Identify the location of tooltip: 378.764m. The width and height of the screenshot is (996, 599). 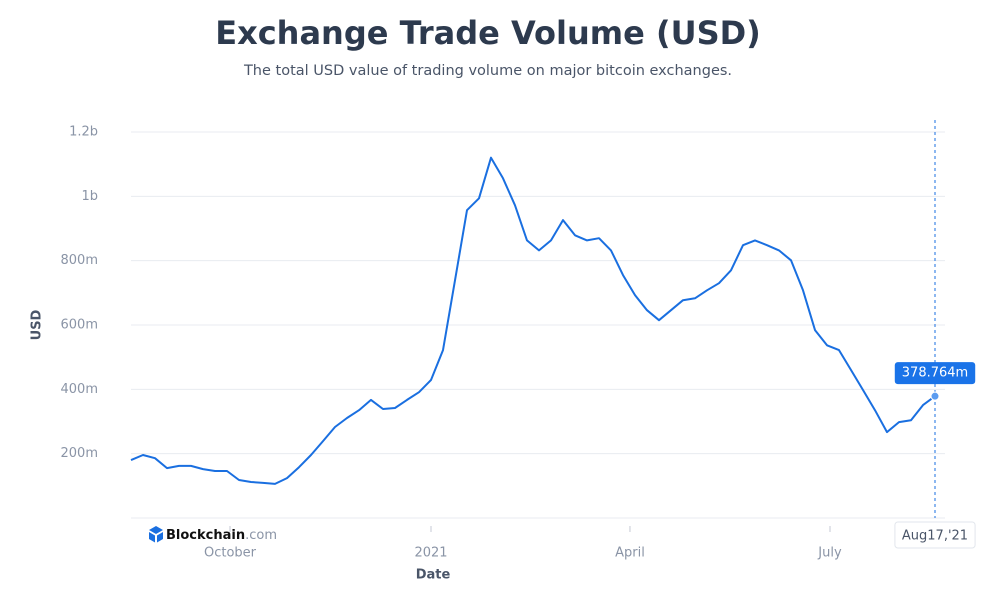
(935, 373).